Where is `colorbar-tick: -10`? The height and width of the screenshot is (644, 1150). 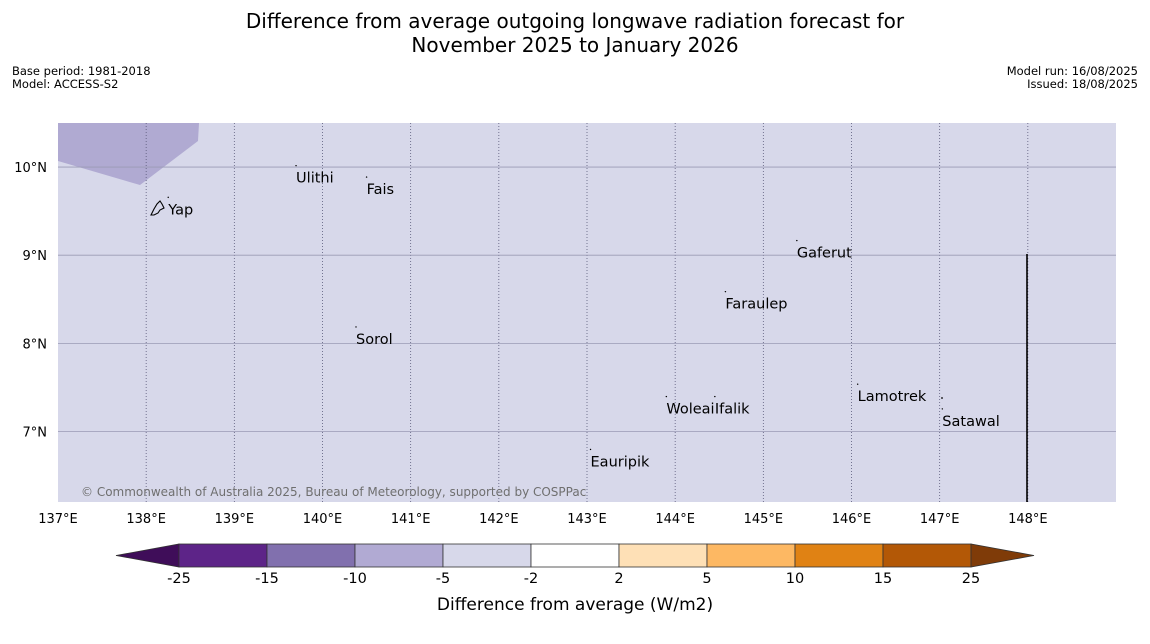 colorbar-tick: -10 is located at coordinates (355, 579).